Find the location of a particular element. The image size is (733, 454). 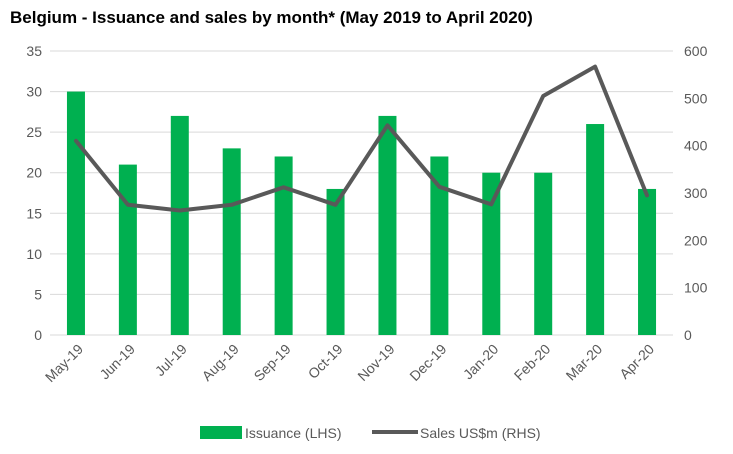

category-label: May-19 is located at coordinates (64, 363).